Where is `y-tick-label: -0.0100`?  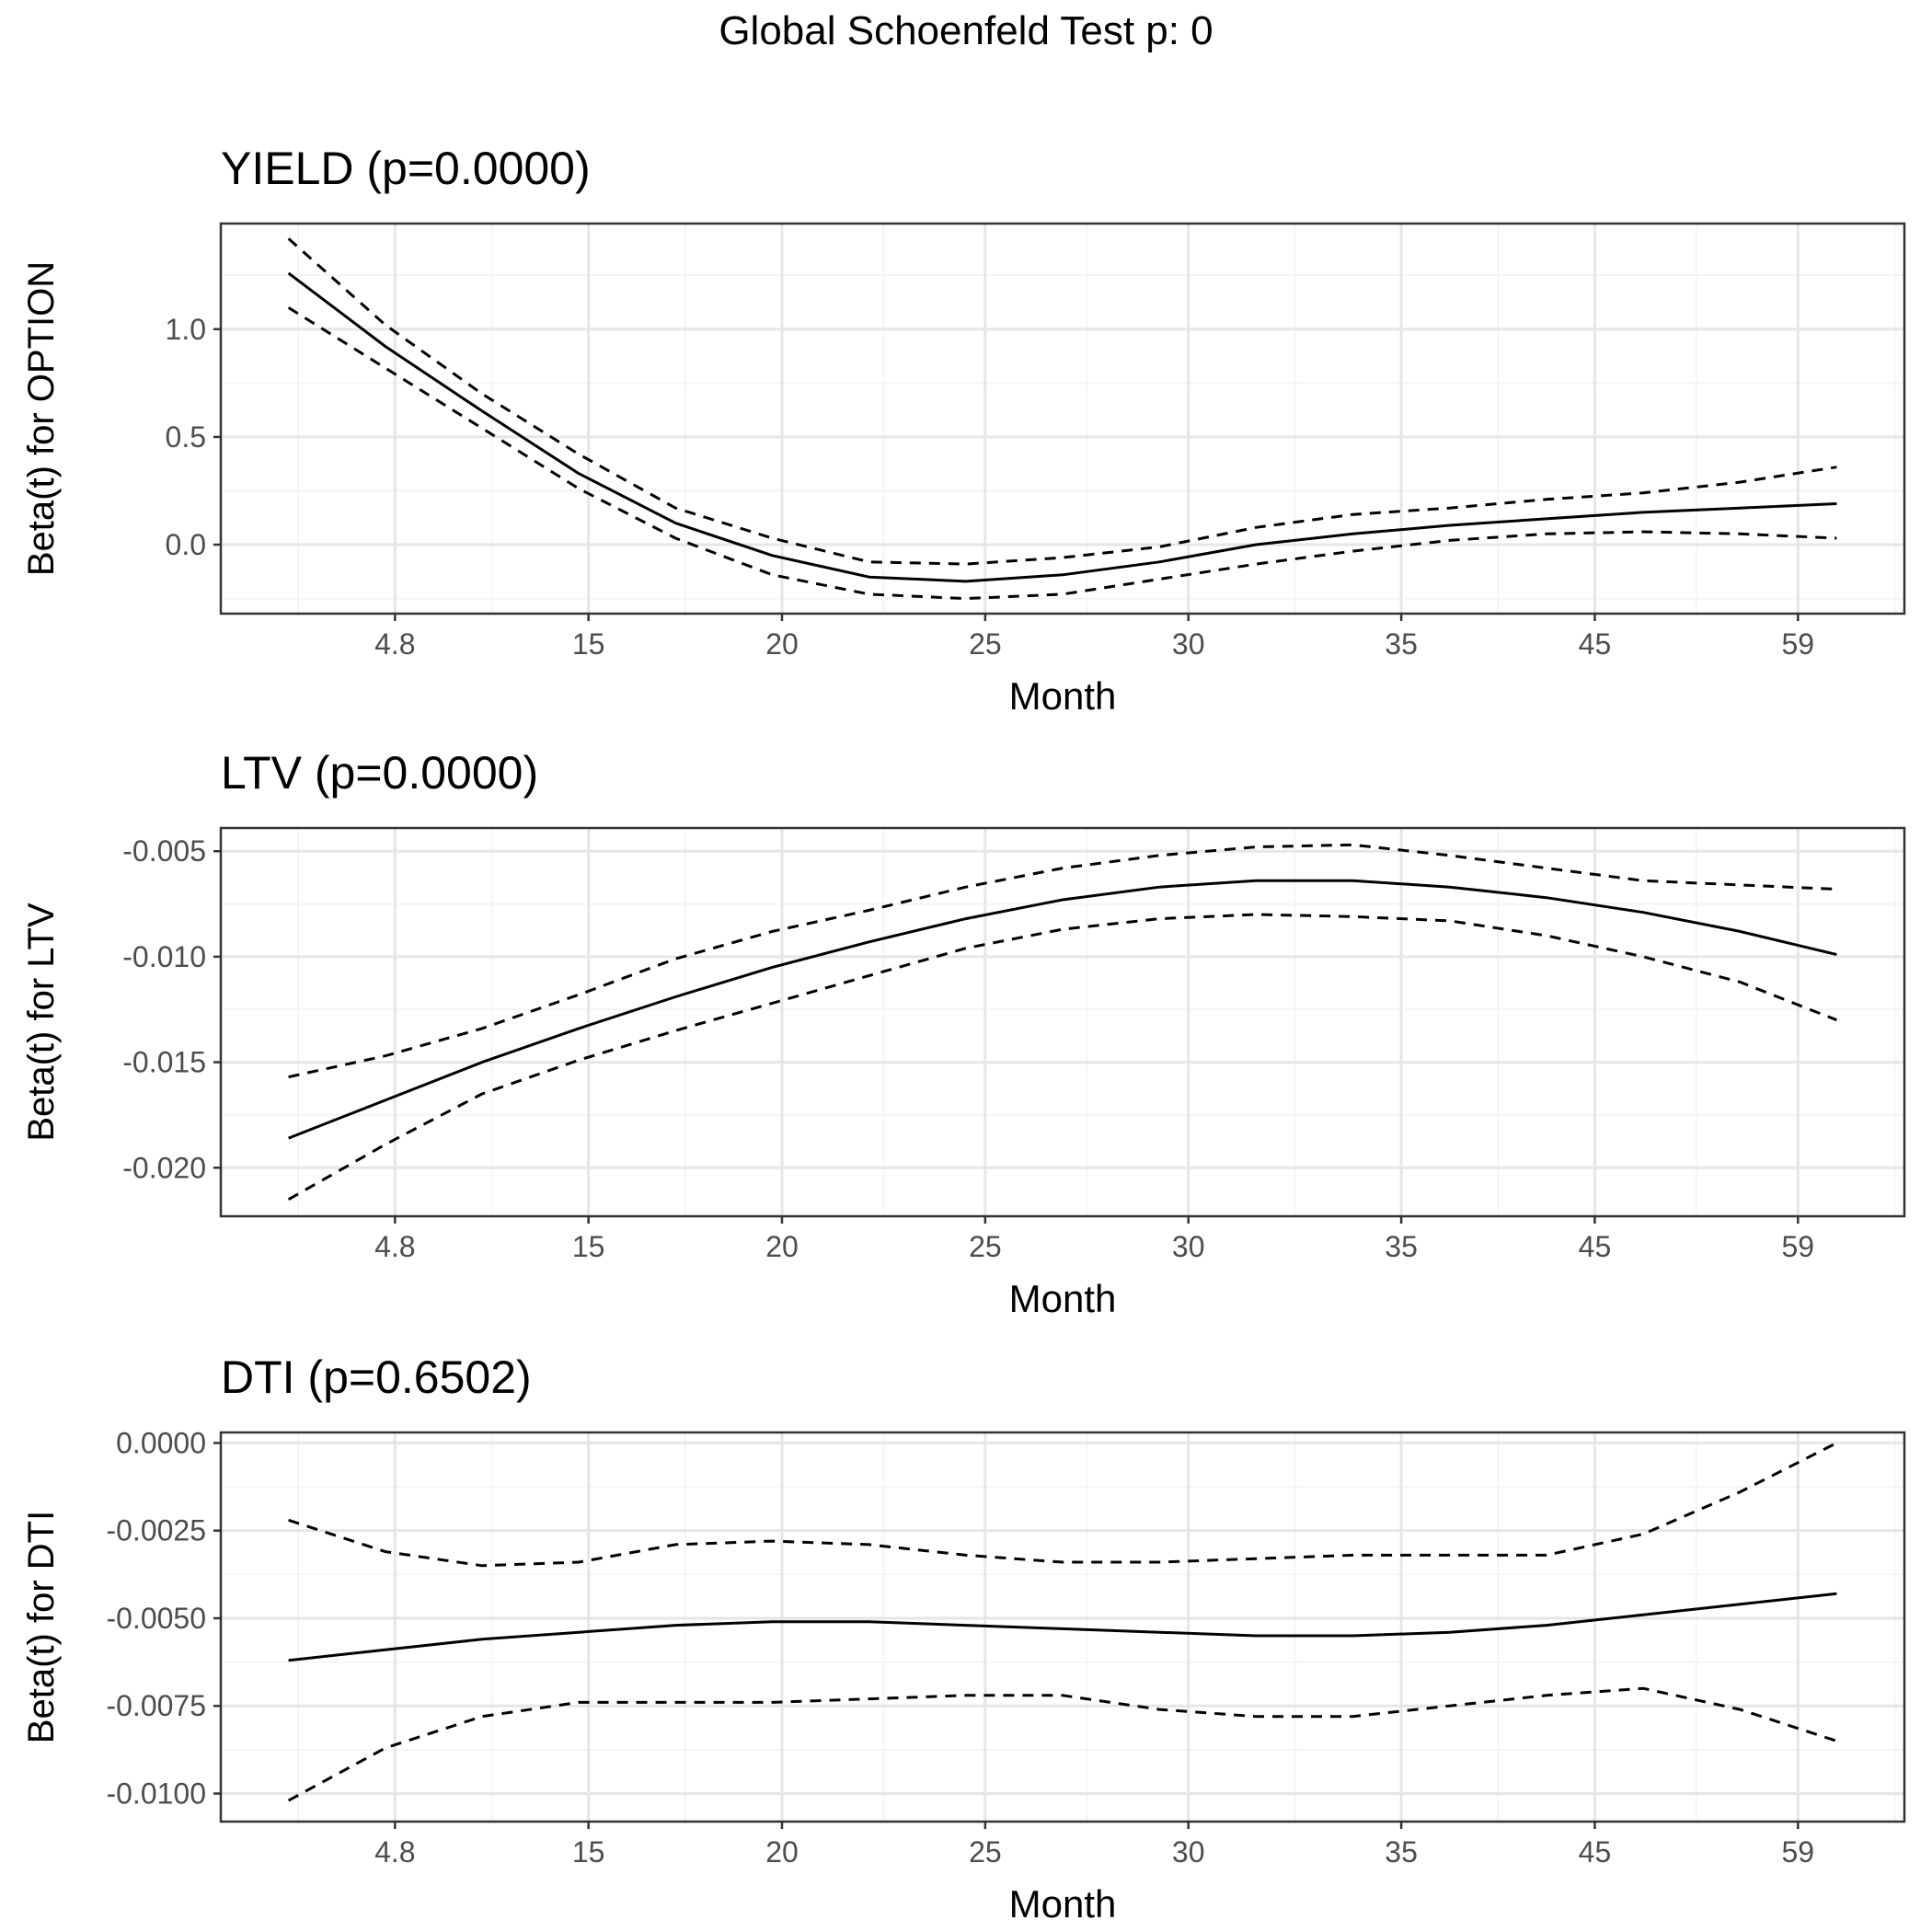
y-tick-label: -0.0100 is located at coordinates (156, 1794).